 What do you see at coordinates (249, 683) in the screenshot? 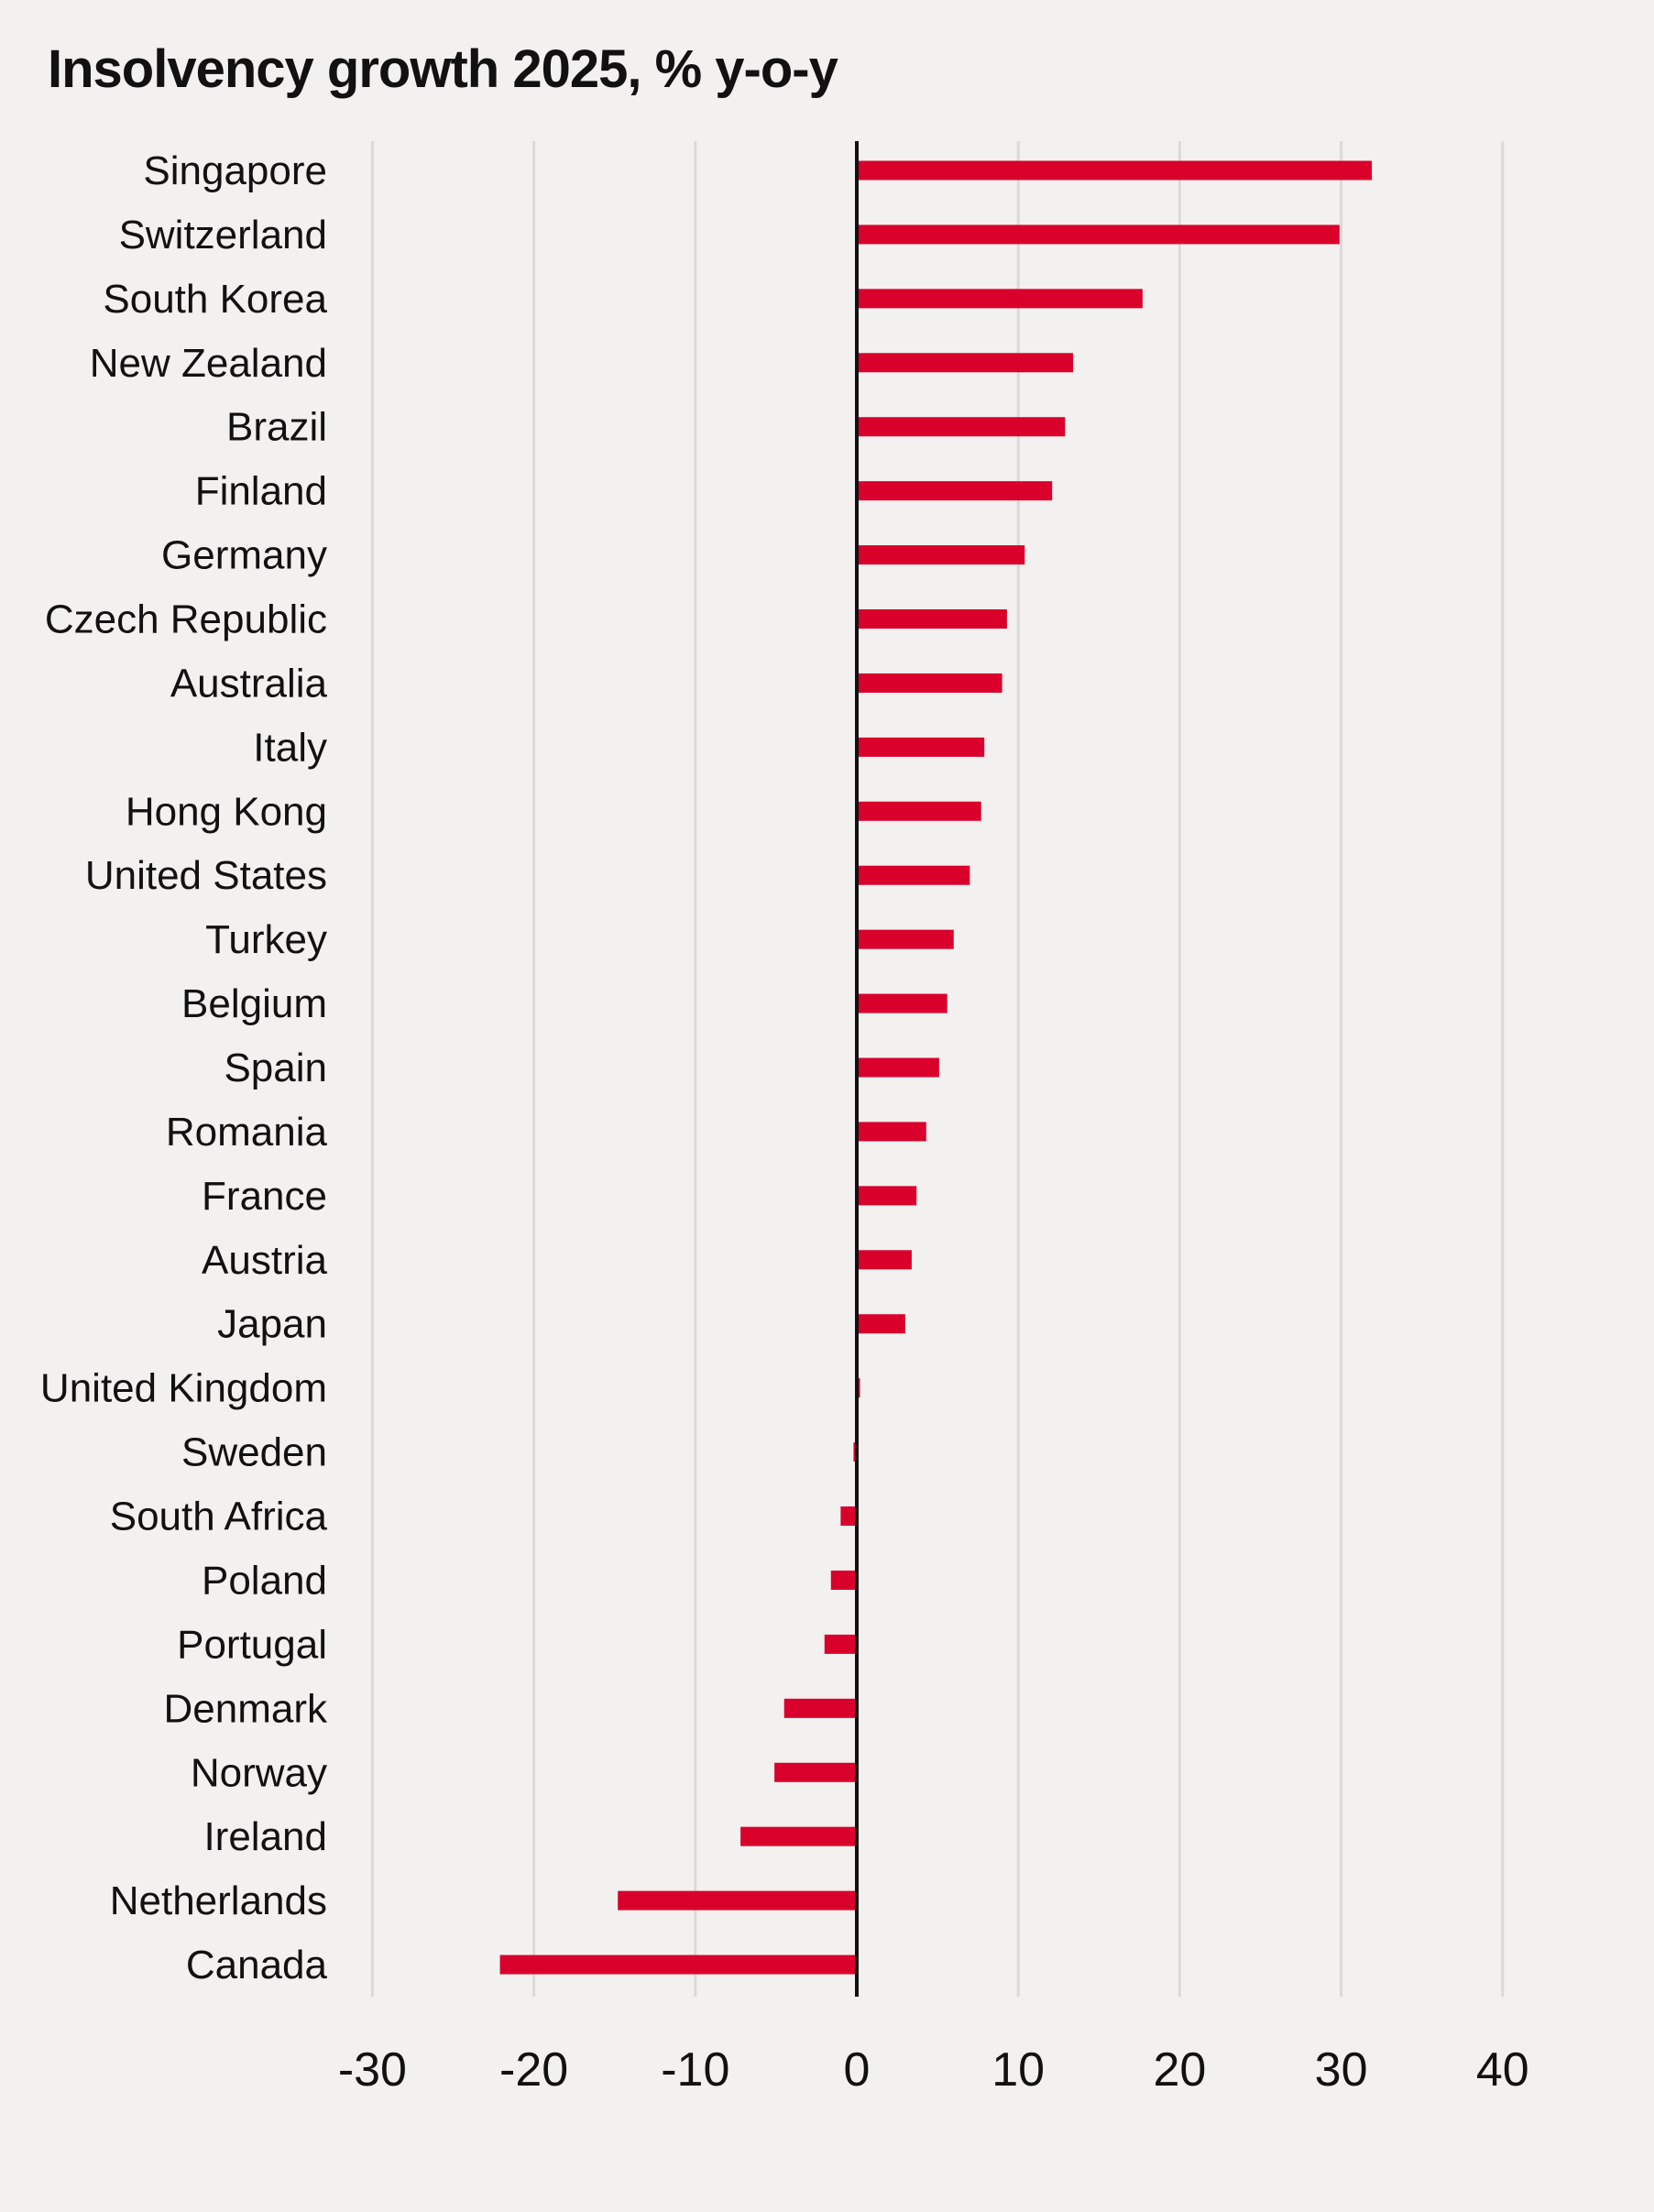
I see `category-label: Australia` at bounding box center [249, 683].